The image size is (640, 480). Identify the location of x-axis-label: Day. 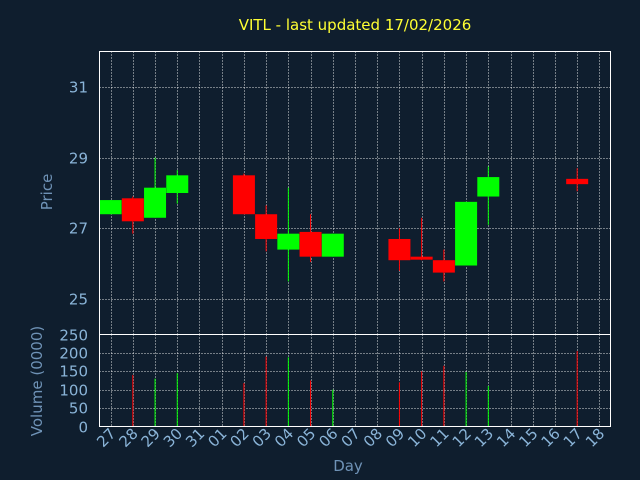
(348, 466).